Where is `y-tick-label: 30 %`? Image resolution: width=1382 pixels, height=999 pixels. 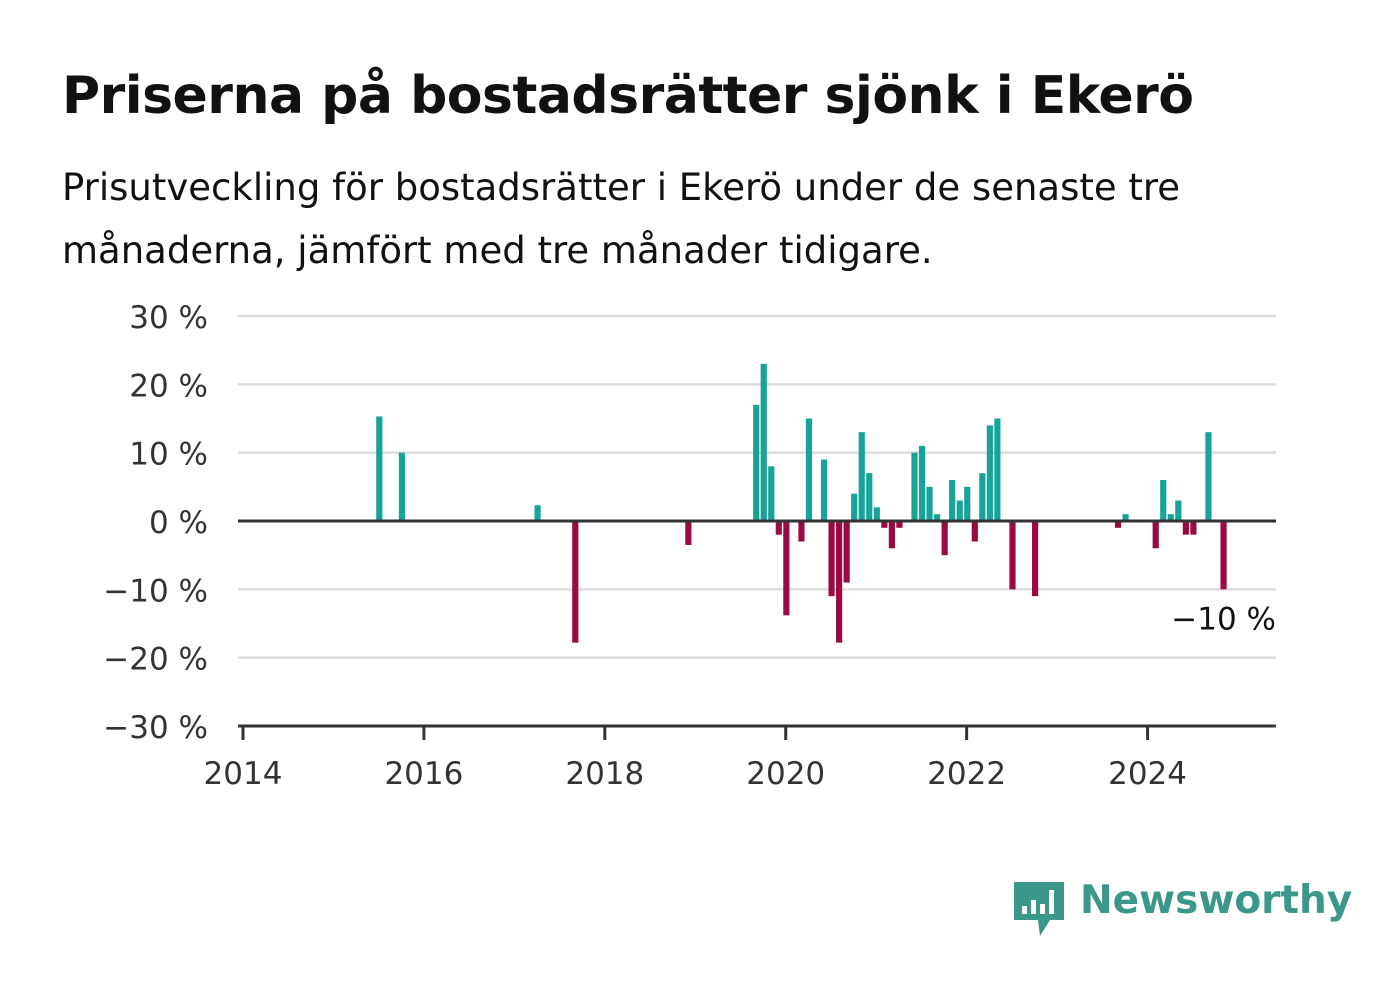
y-tick-label: 30 % is located at coordinates (168, 318).